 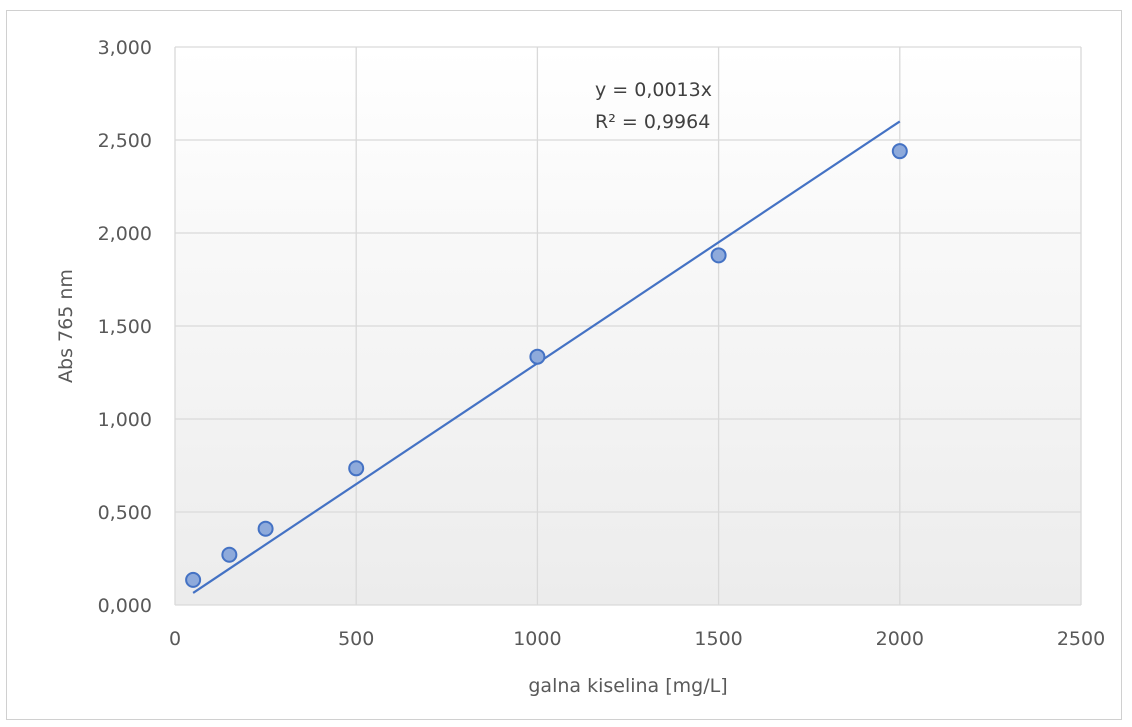 What do you see at coordinates (356, 639) in the screenshot?
I see `x-tick-label: 500` at bounding box center [356, 639].